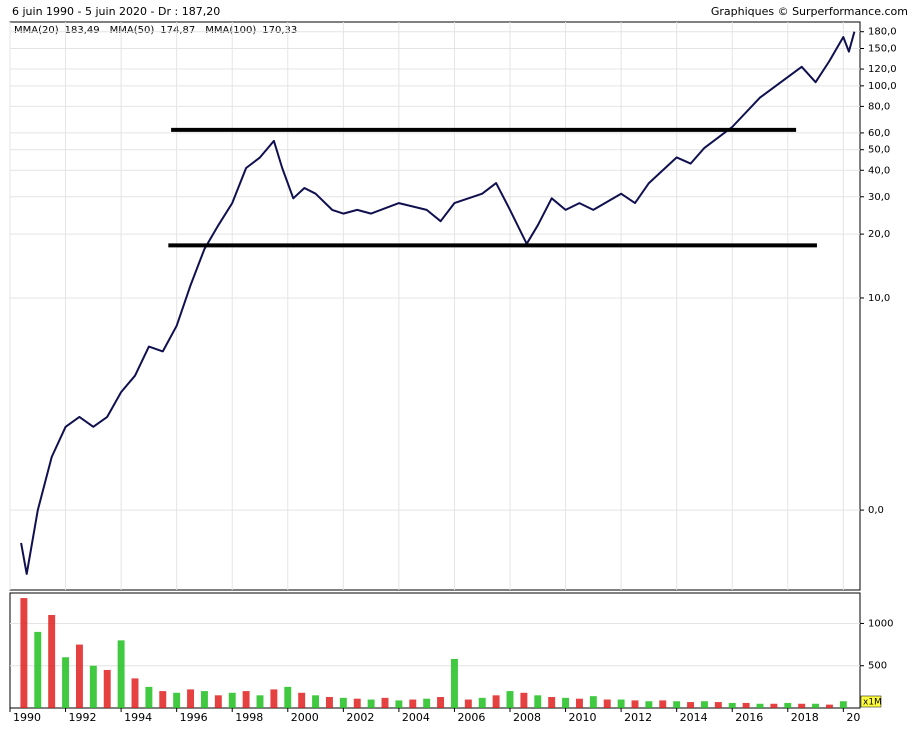  What do you see at coordinates (279, 30) in the screenshot?
I see `legend-value: 170,33` at bounding box center [279, 30].